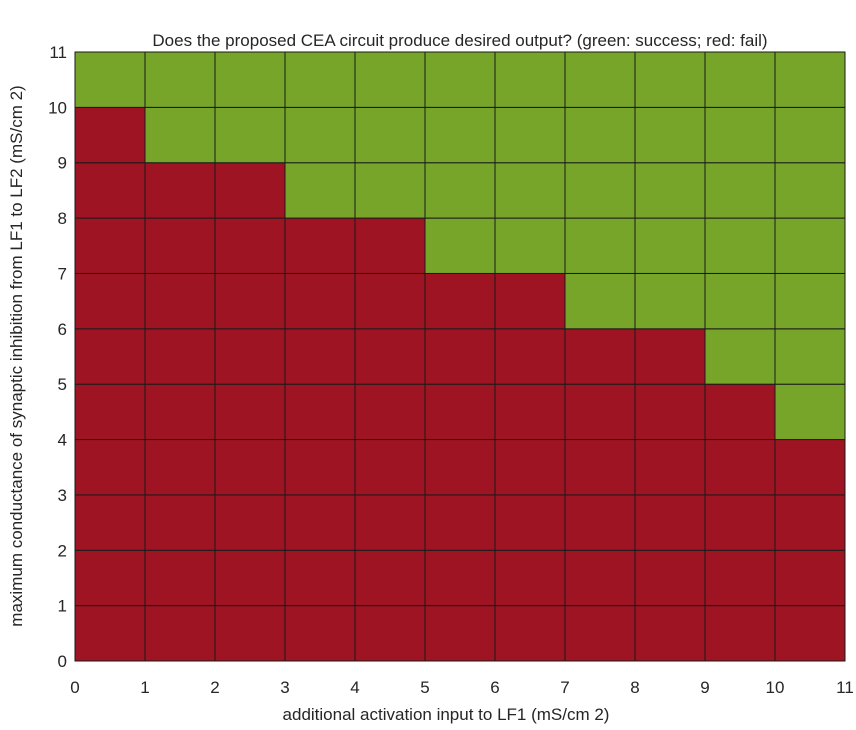  I want to click on x-tick-label: 11, so click(845, 687).